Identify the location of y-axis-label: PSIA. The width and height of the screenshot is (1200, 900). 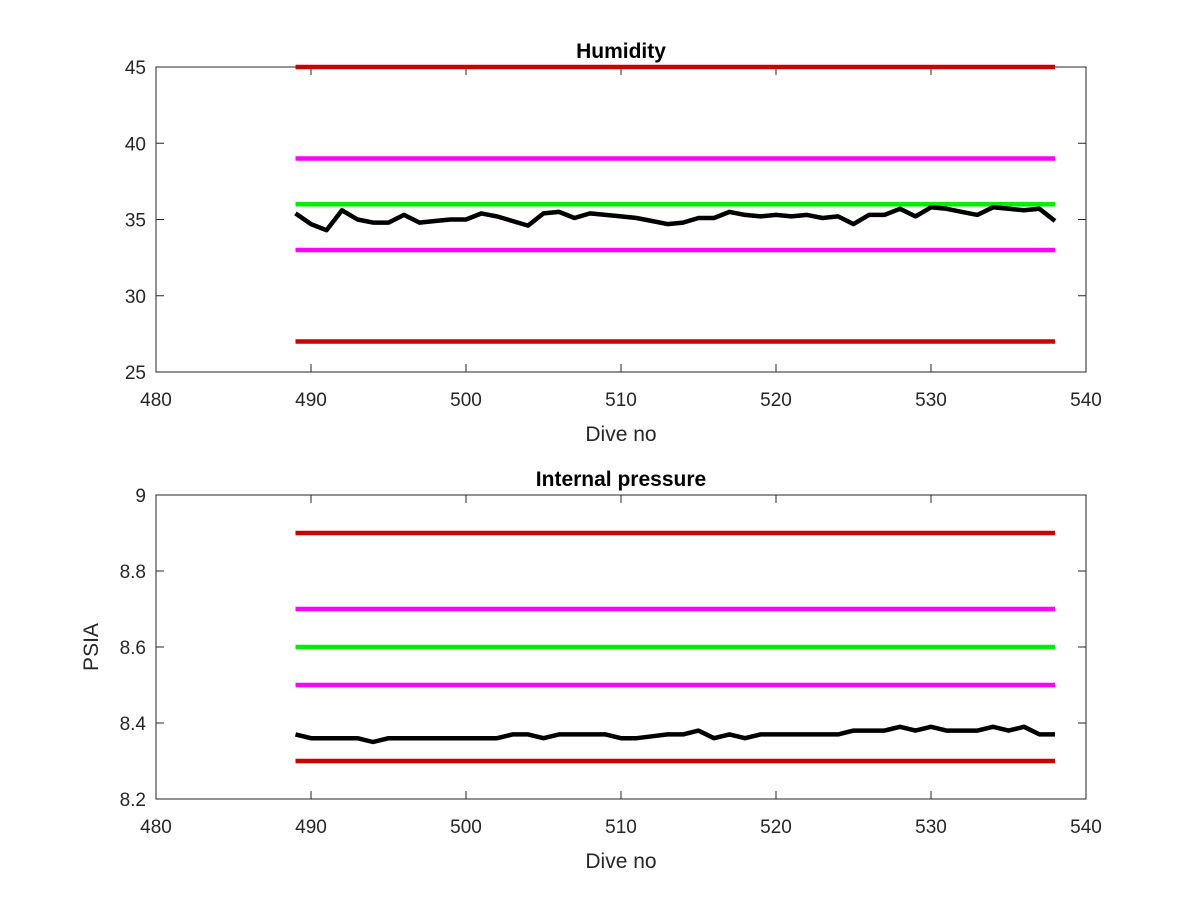
(91, 647).